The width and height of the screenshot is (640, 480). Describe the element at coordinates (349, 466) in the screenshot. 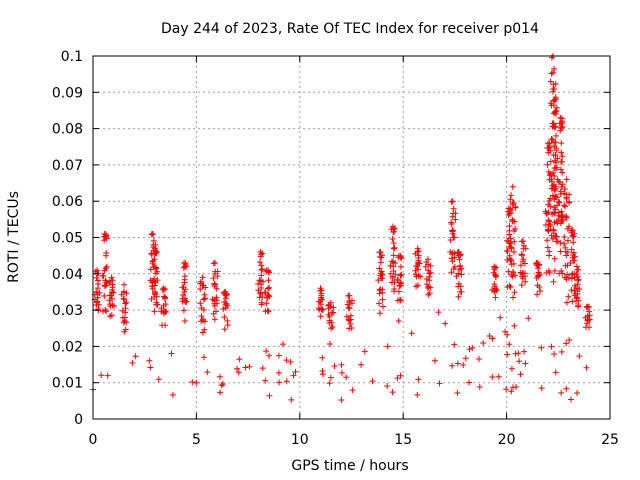

I see `x-axis-label: GPS time / hours` at that location.